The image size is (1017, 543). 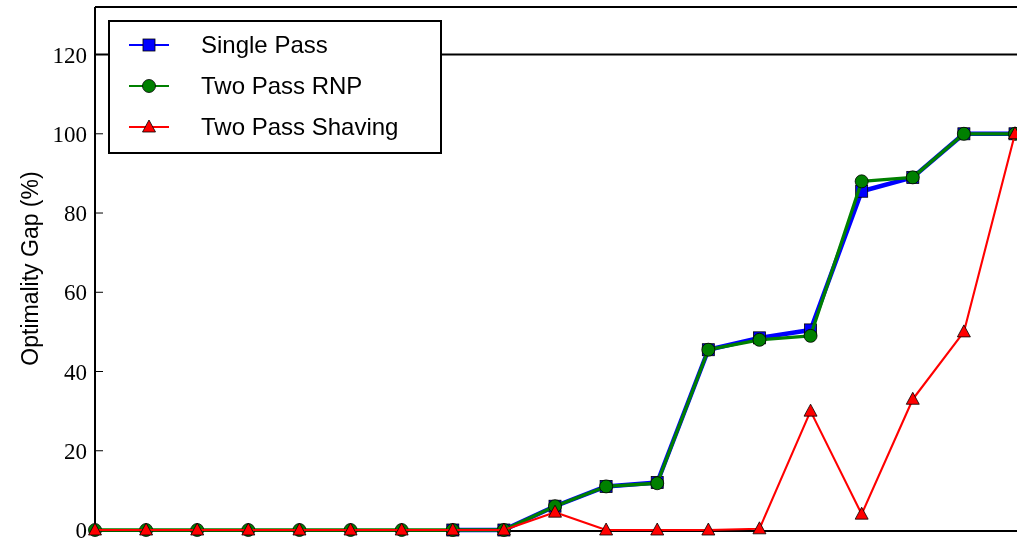 I want to click on y-tick-label: 100, so click(x=69, y=134).